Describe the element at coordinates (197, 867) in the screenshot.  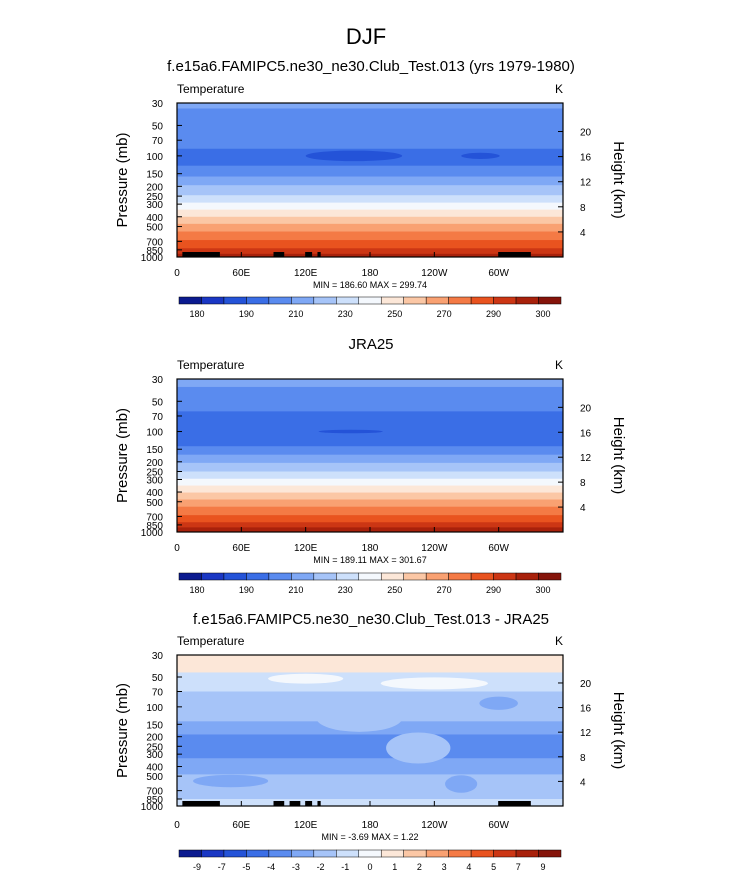
I see `colorbar-label: -9` at that location.